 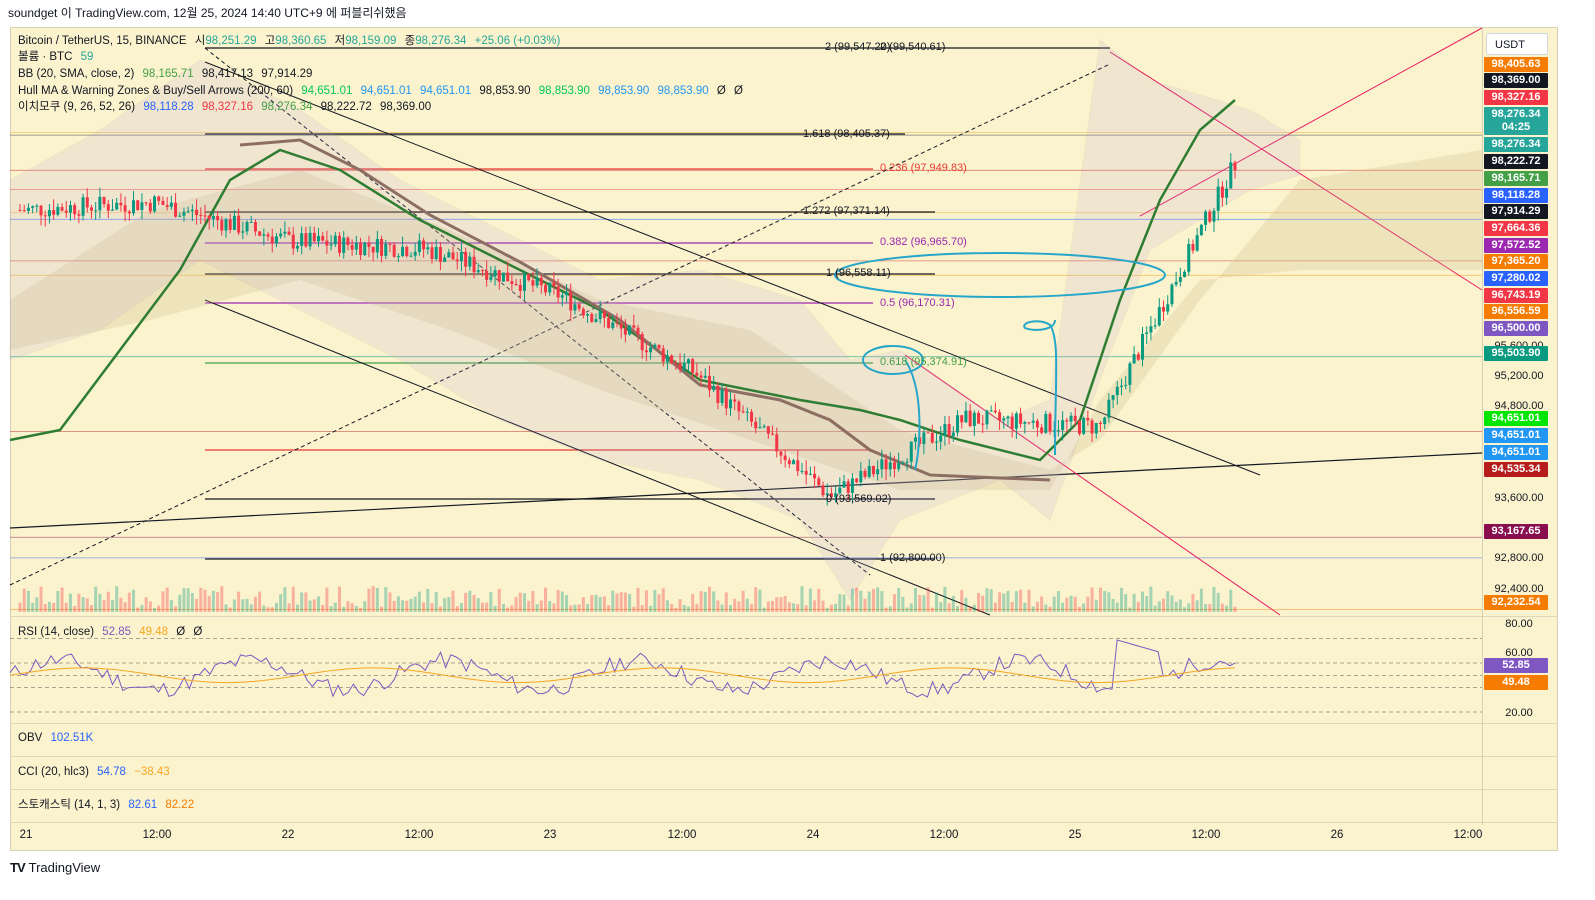 What do you see at coordinates (1519, 406) in the screenshot?
I see `price-tick: 94,800.00` at bounding box center [1519, 406].